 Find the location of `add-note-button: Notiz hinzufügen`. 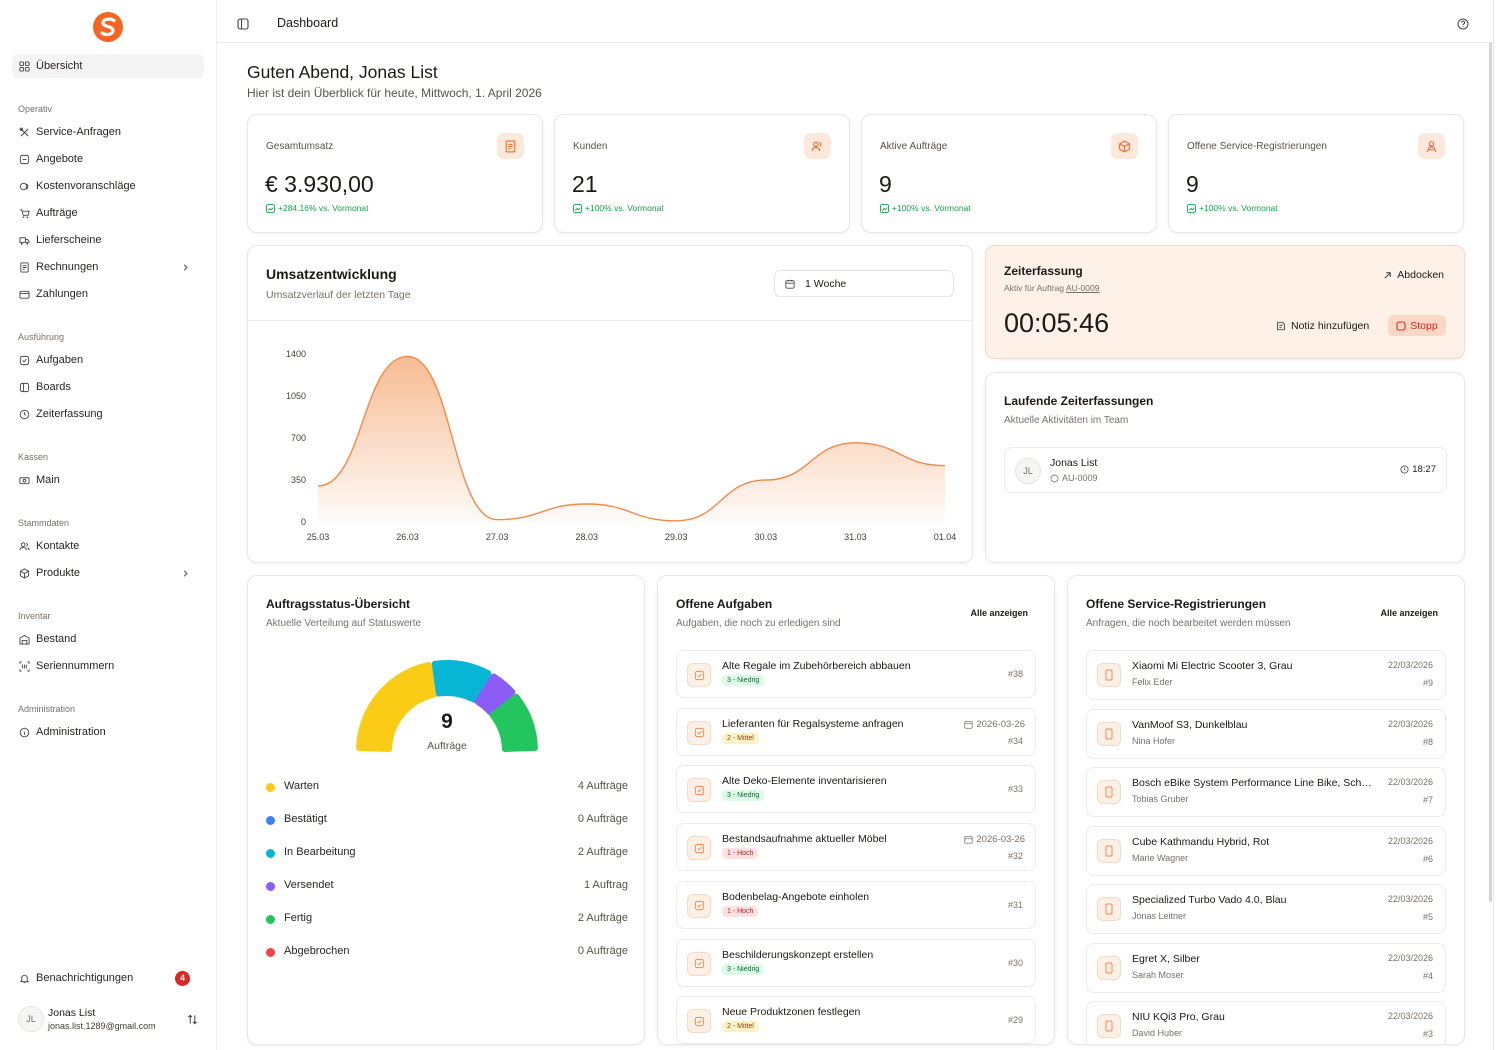

add-note-button: Notiz hinzufügen is located at coordinates (1322, 326).